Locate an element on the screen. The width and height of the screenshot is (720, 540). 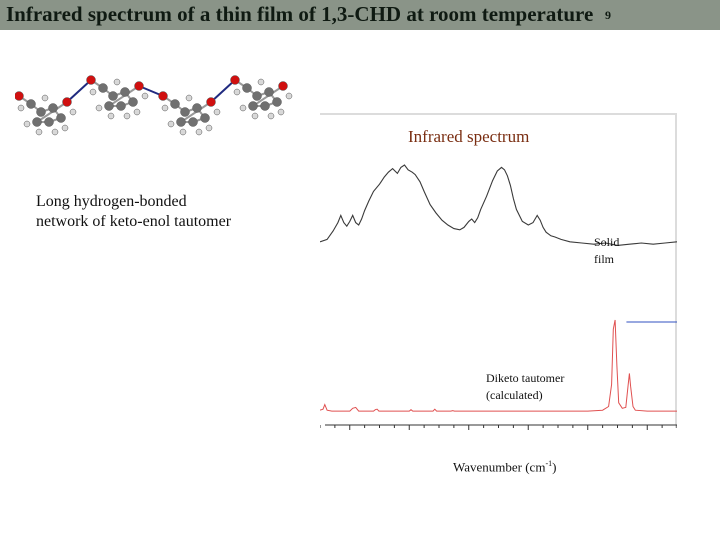
caption-line-1: Long hydrogen-bonded is located at coordinates (111, 201).